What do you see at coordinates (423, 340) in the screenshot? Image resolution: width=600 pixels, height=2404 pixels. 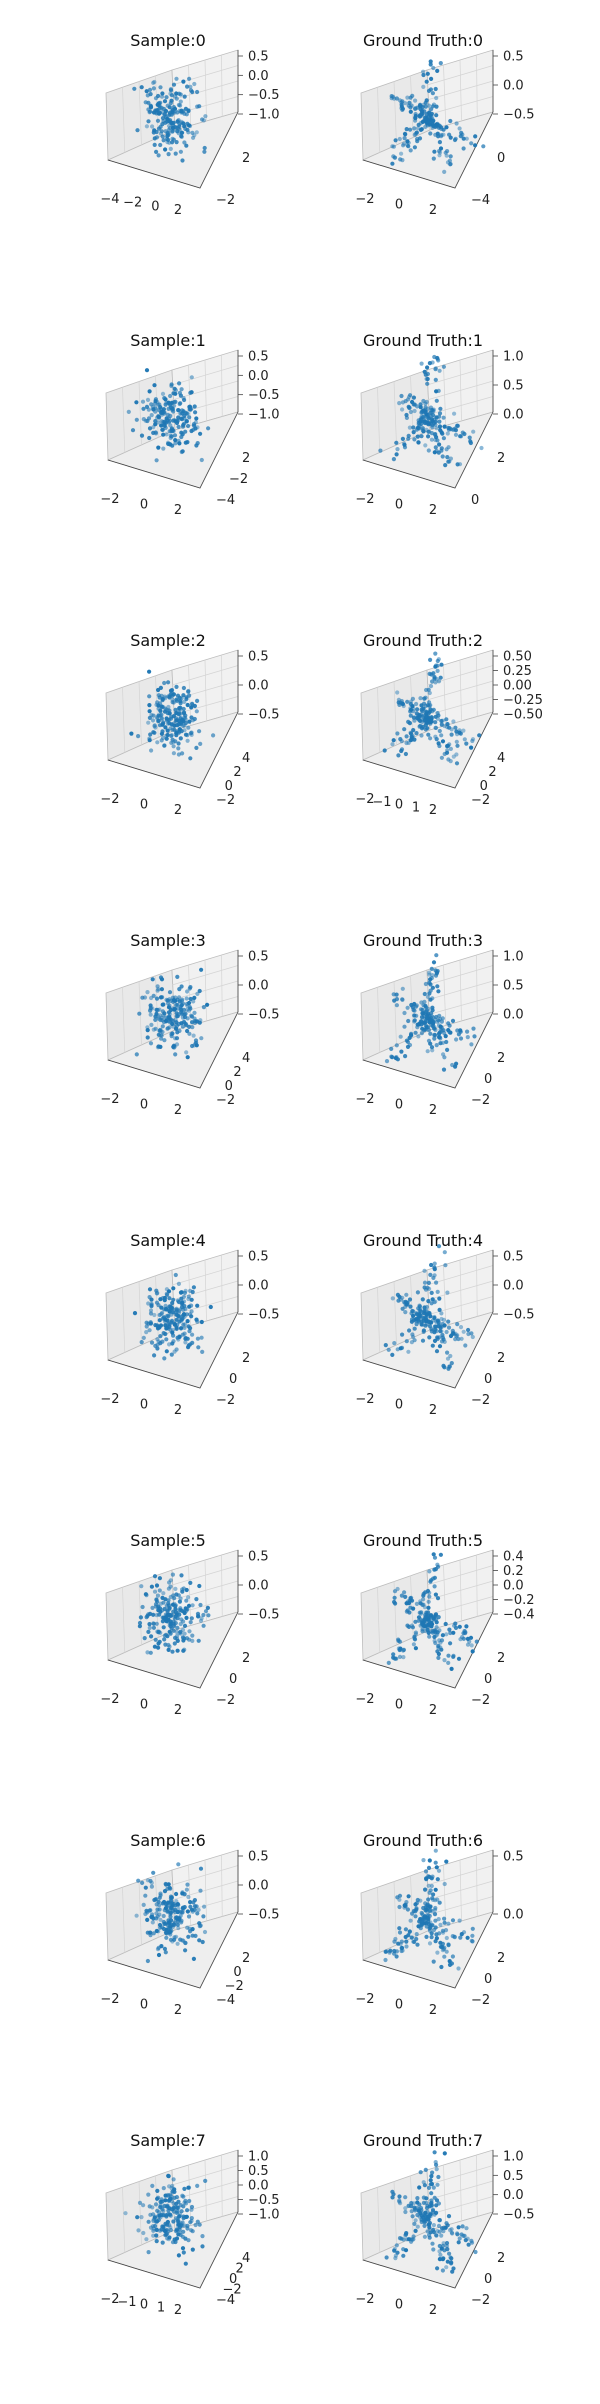 I see `subplot-title: Ground Truth:1` at bounding box center [423, 340].